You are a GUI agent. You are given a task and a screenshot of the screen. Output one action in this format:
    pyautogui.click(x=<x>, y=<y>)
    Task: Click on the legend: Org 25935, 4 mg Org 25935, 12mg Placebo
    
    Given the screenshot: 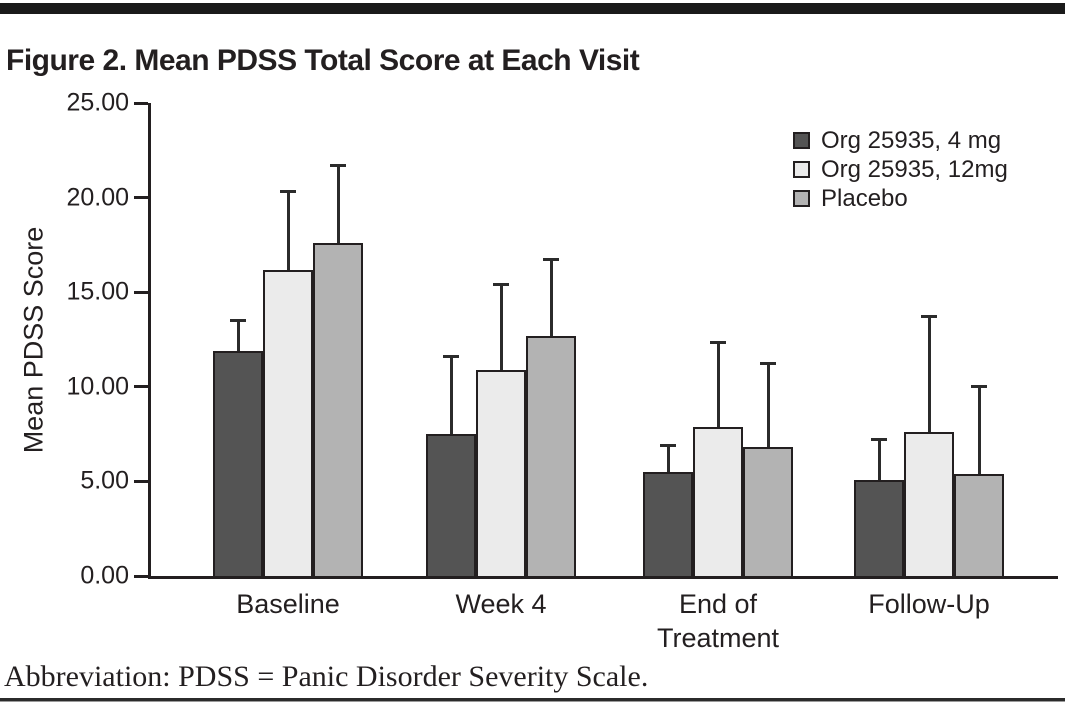 What is the action you would take?
    pyautogui.click(x=900, y=169)
    